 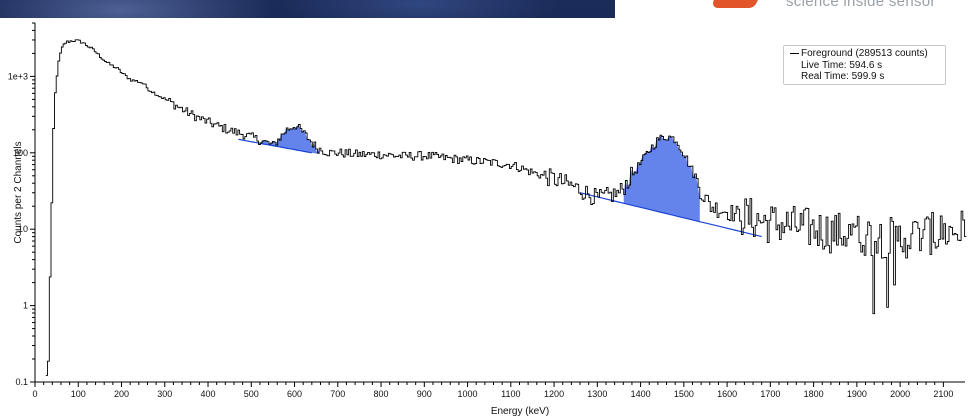 What do you see at coordinates (597, 394) in the screenshot?
I see `x-tick-label-1300: 1300` at bounding box center [597, 394].